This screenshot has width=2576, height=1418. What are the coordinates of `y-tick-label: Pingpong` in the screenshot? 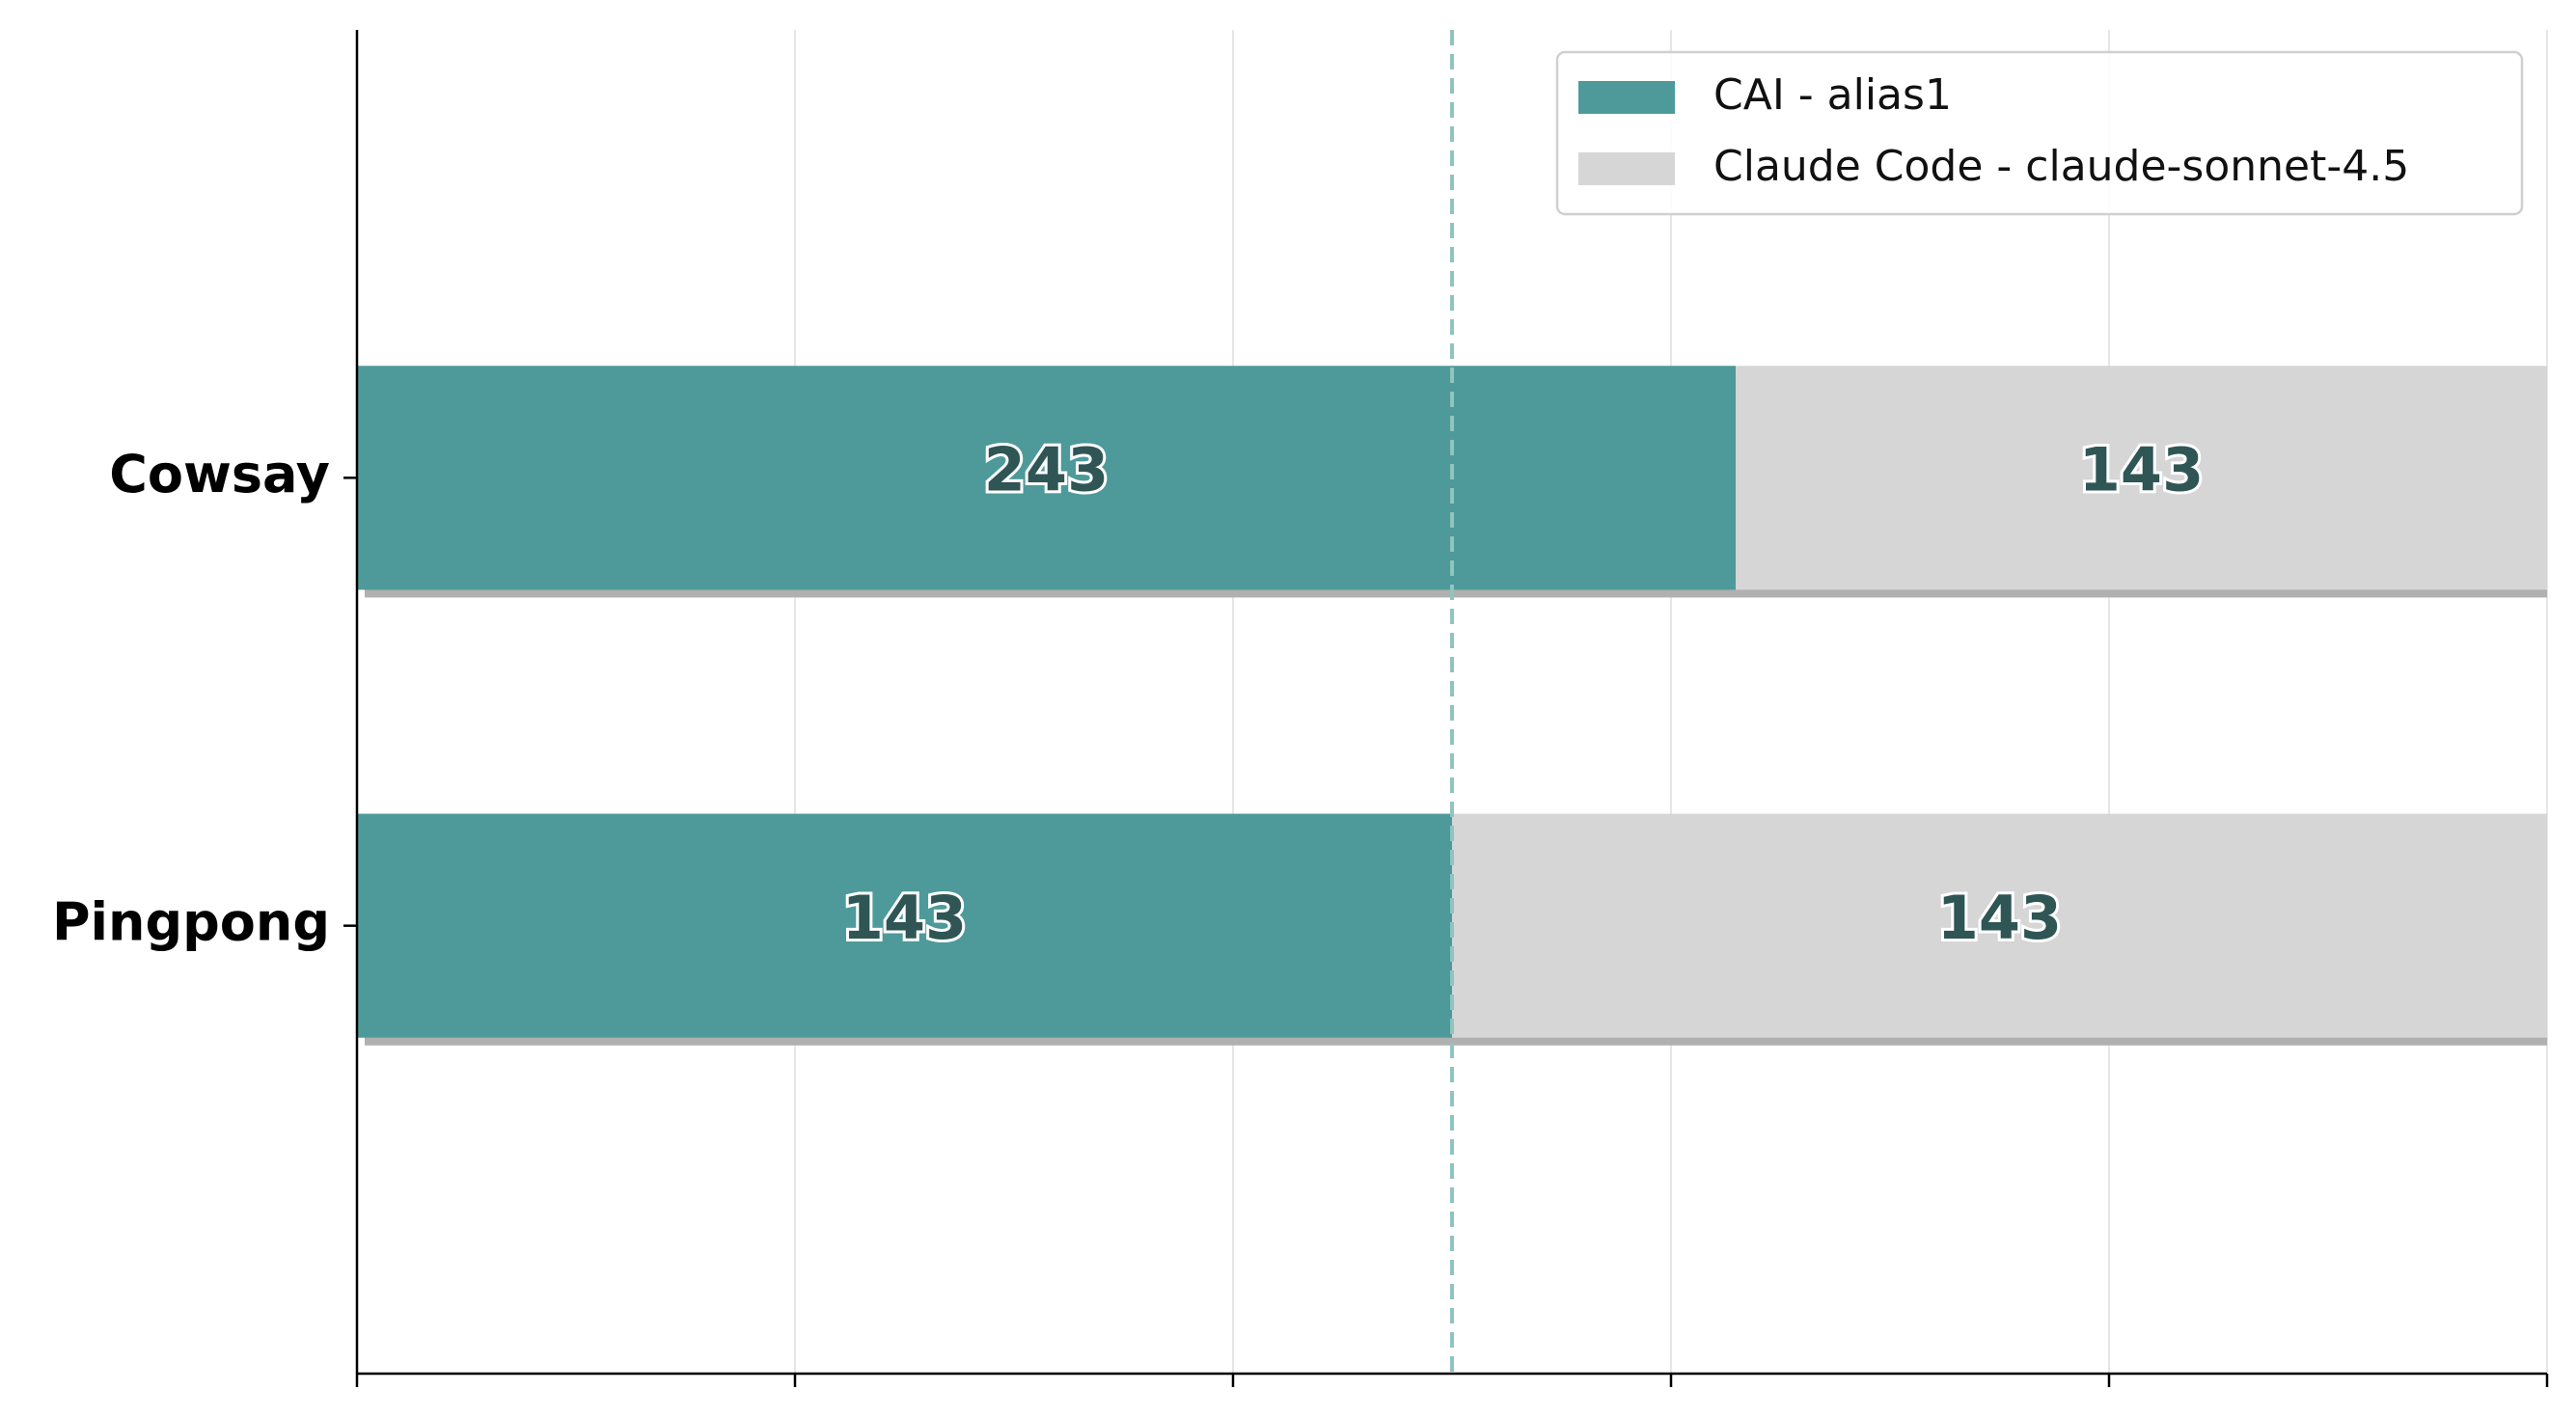 It's located at (191, 921).